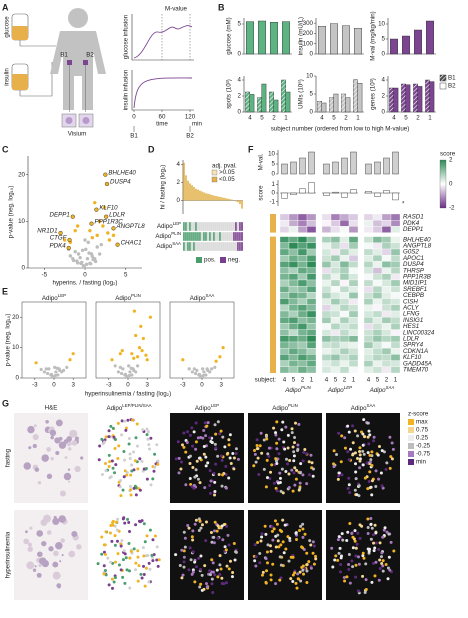  What do you see at coordinates (221, 7) in the screenshot?
I see `panel-label: B` at bounding box center [221, 7].